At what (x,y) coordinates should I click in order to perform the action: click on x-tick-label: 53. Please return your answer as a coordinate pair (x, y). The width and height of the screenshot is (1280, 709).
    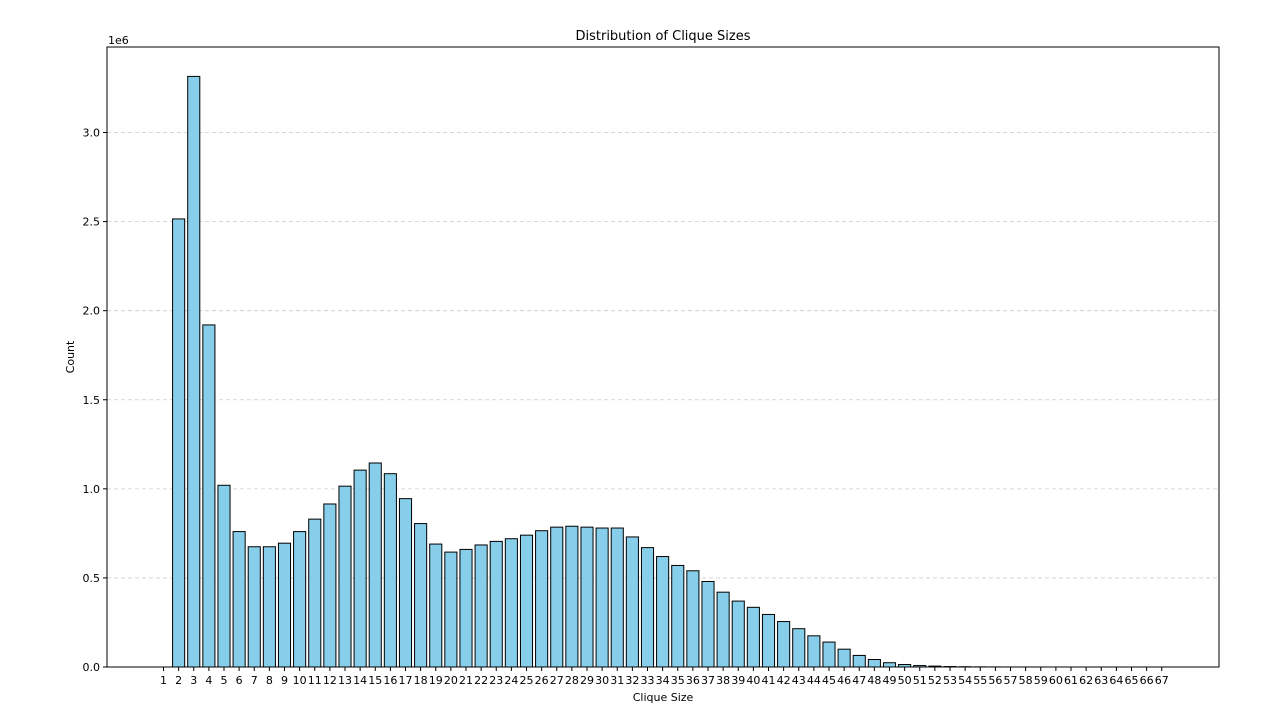
    Looking at the image, I should click on (950, 680).